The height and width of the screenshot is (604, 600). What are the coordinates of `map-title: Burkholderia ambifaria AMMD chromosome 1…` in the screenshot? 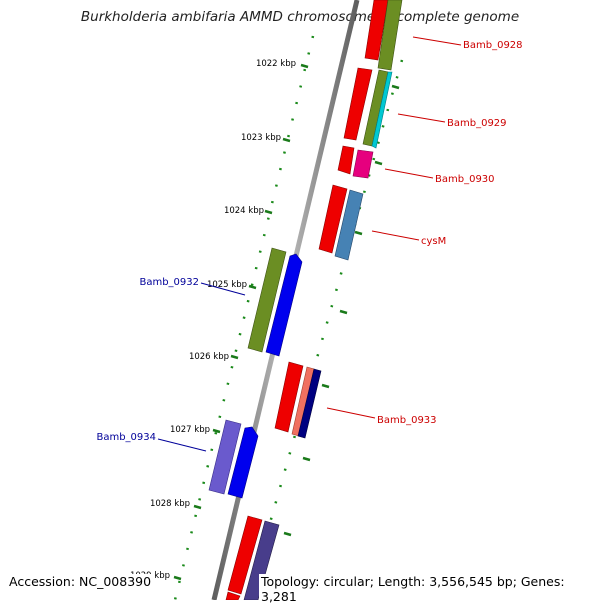 It's located at (300, 17).